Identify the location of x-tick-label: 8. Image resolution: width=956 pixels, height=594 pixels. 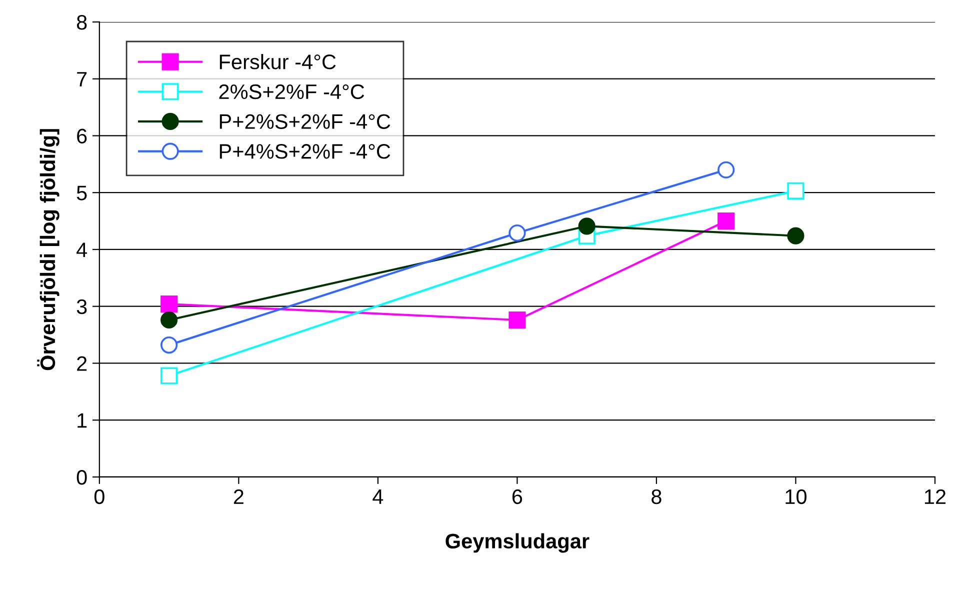
(657, 496).